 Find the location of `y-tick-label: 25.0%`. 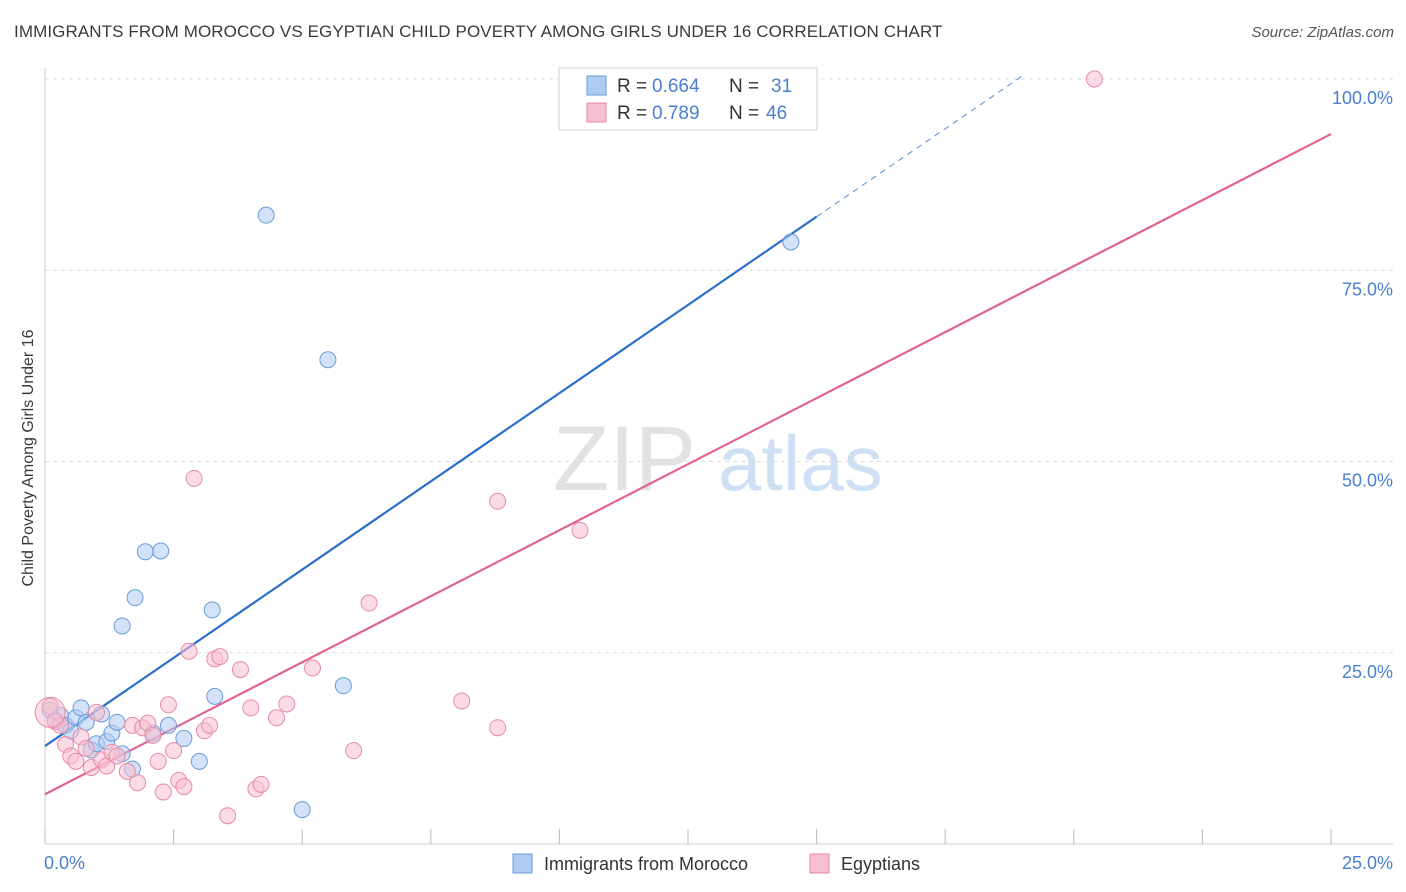

y-tick-label: 25.0% is located at coordinates (1367, 672).